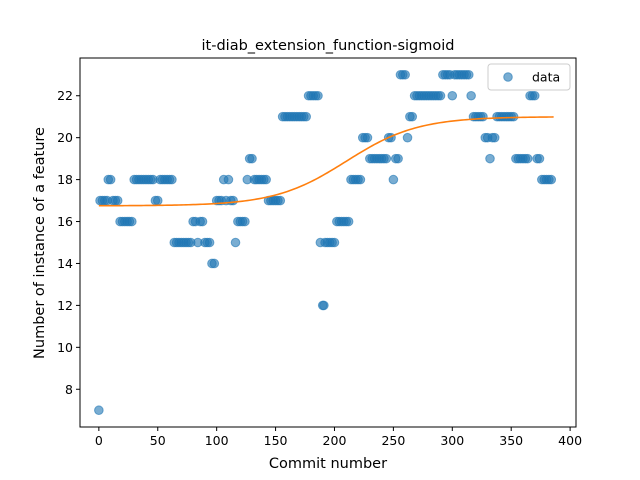 The image size is (640, 480). I want to click on legend: data, so click(529, 77).